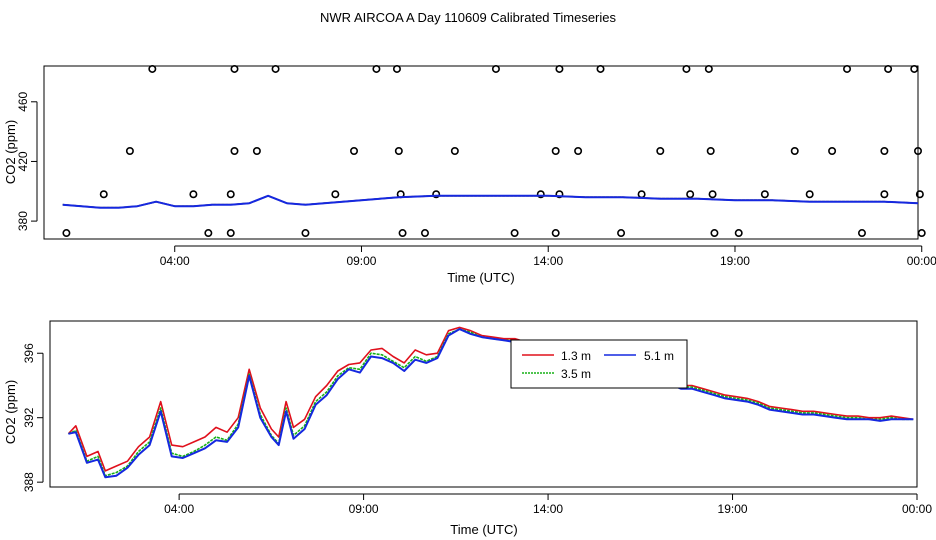  What do you see at coordinates (10, 412) in the screenshot?
I see `bottom-y-axis-label: CO2 (ppm)` at bounding box center [10, 412].